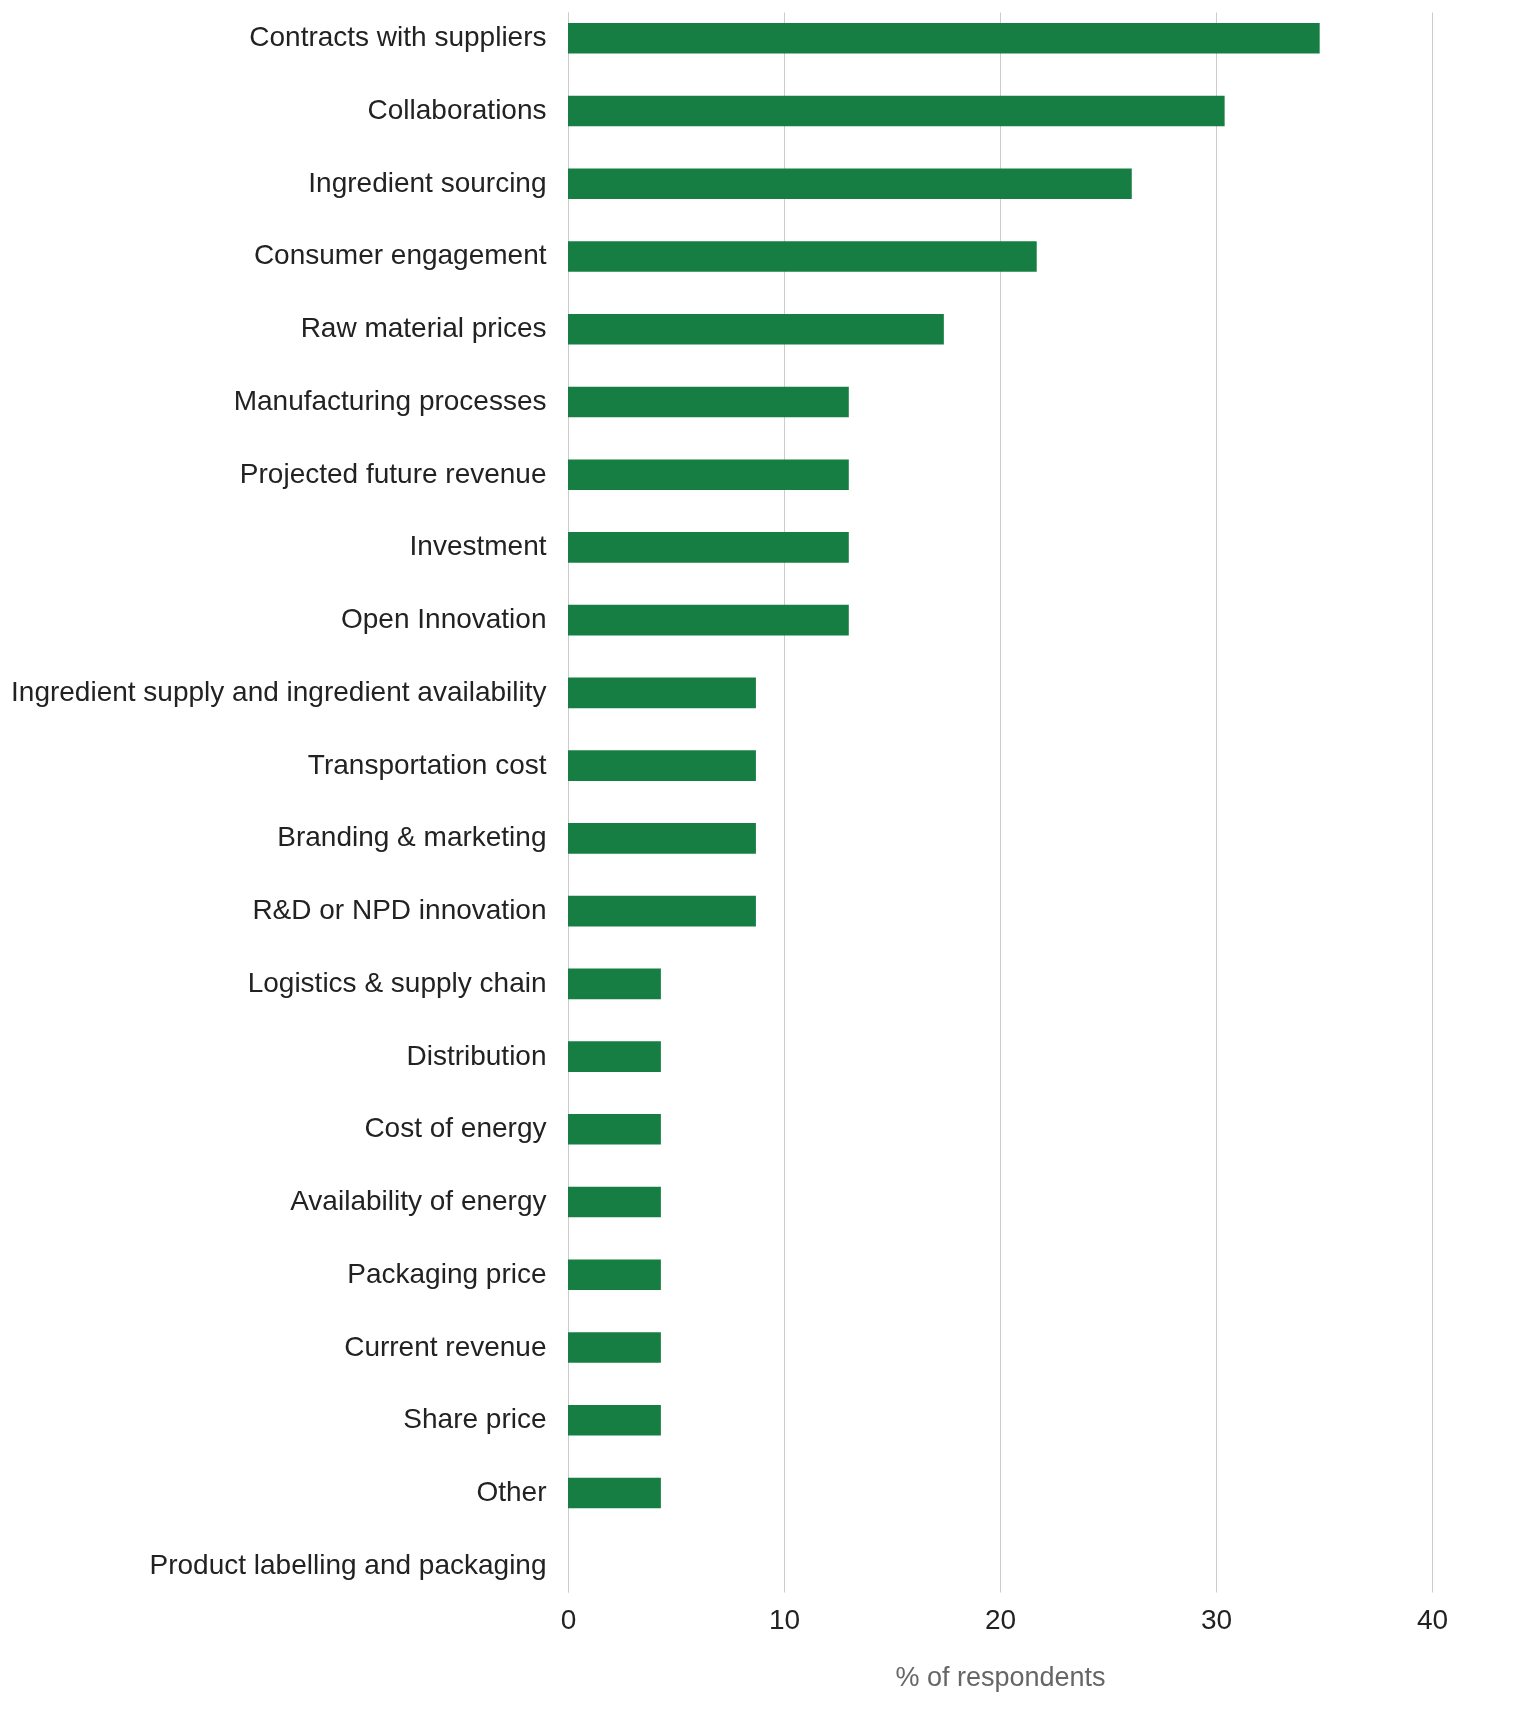 The height and width of the screenshot is (1731, 1529). Describe the element at coordinates (423, 328) in the screenshot. I see `y-tick-label: Raw material prices` at that location.